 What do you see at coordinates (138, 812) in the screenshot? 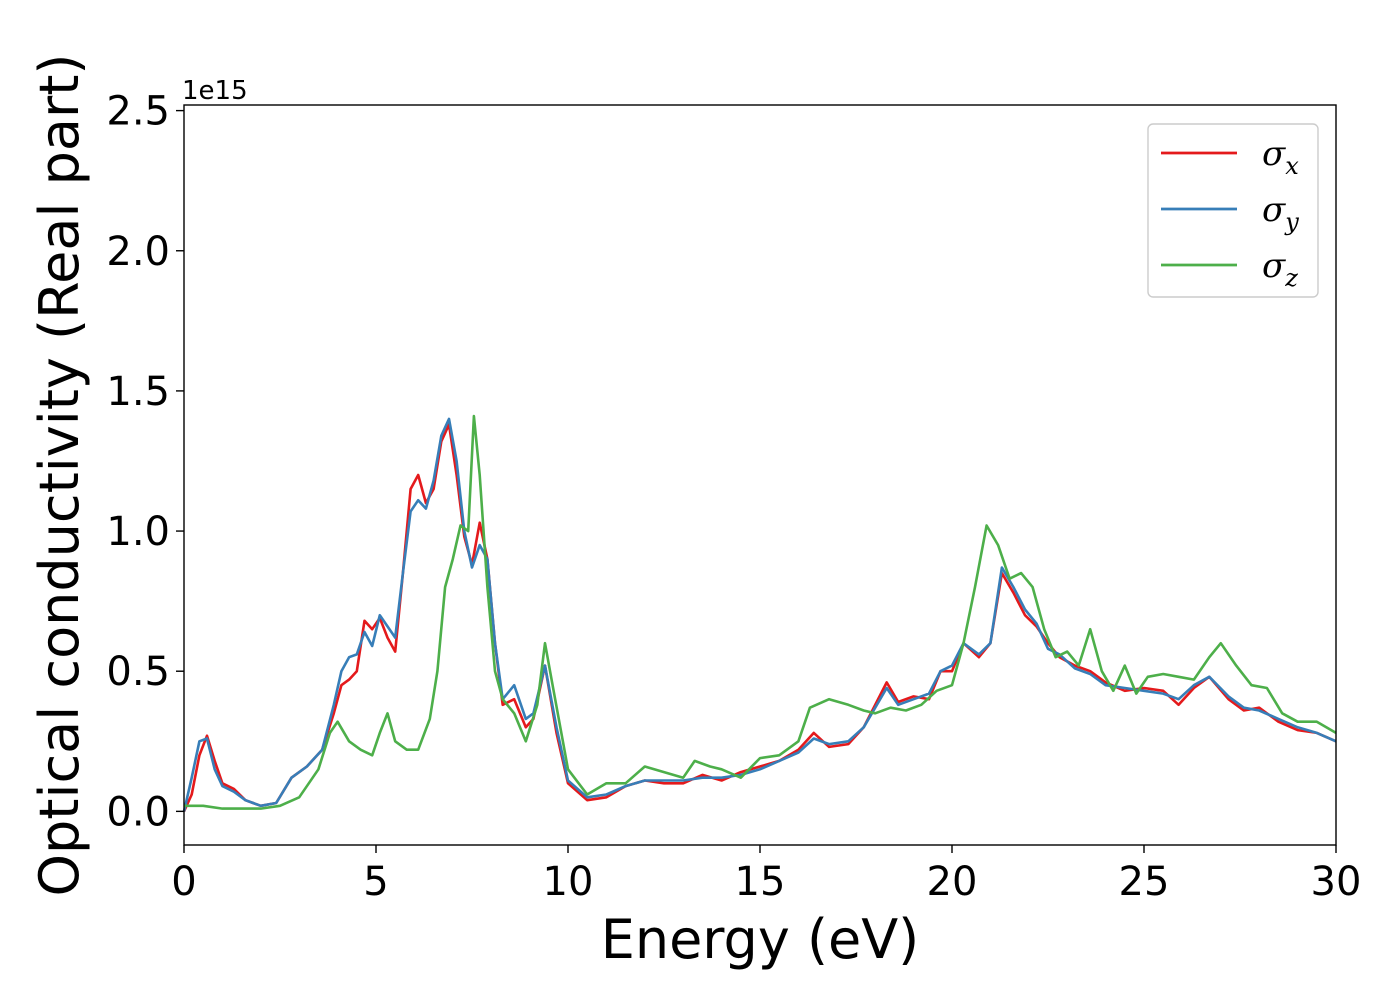
I see `y-tick-label: 0.0` at bounding box center [138, 812].